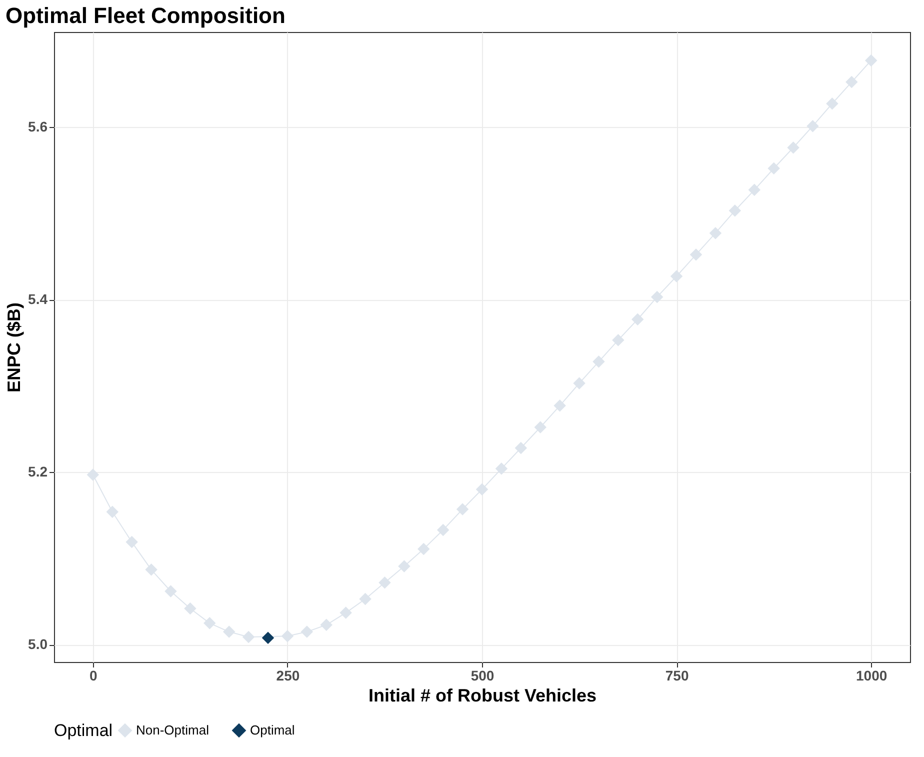 This screenshot has height=757, width=924. Describe the element at coordinates (14, 347) in the screenshot. I see `y-axis-title: ENPC ($B)` at that location.